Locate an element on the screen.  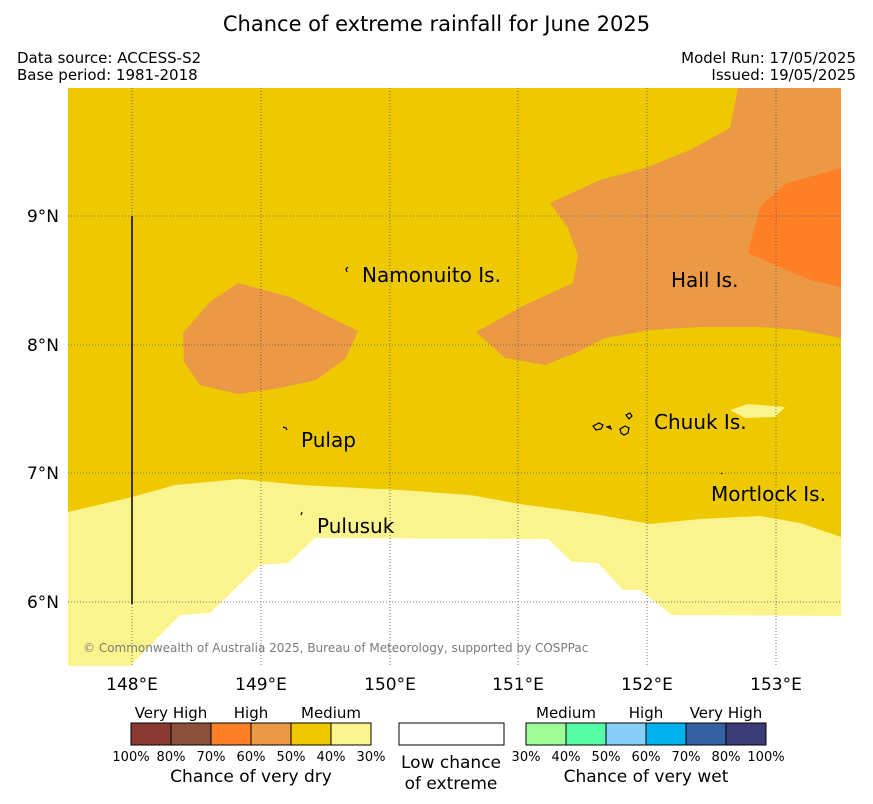
legend-wet-label-medium: Medium is located at coordinates (566, 713).